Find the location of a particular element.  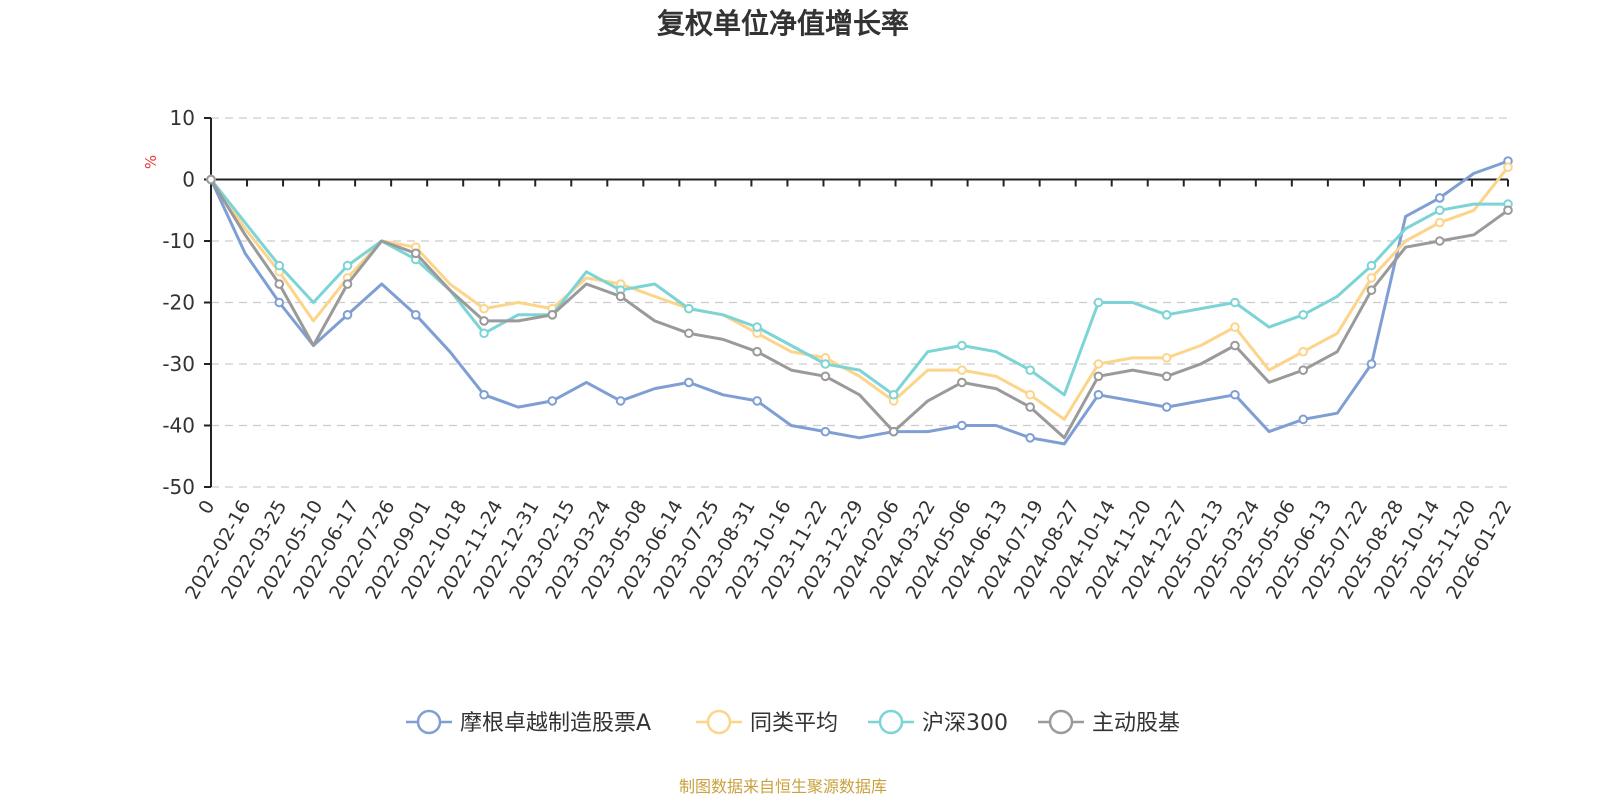

y-tick-label: -50 is located at coordinates (178, 487).